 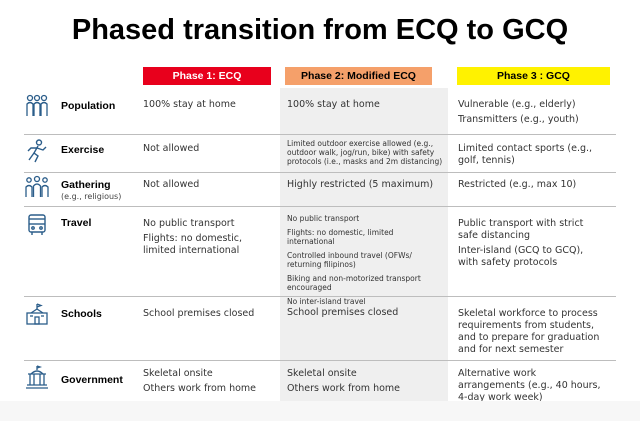 What do you see at coordinates (497, 373) in the screenshot?
I see `government-phase-3-line-1: Alternative work` at bounding box center [497, 373].